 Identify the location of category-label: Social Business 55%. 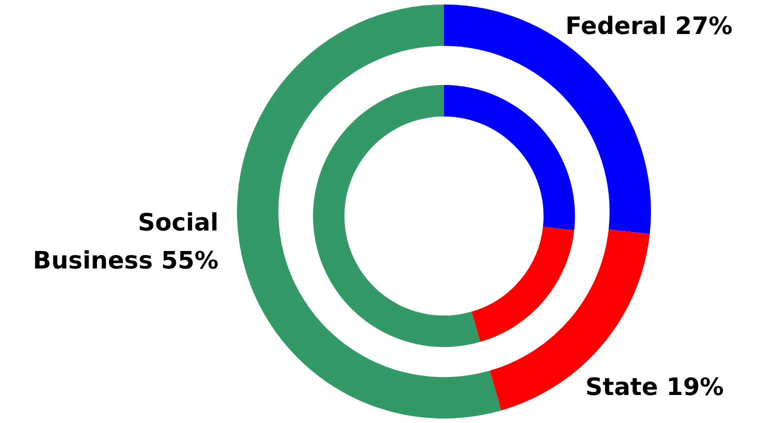
(125, 241).